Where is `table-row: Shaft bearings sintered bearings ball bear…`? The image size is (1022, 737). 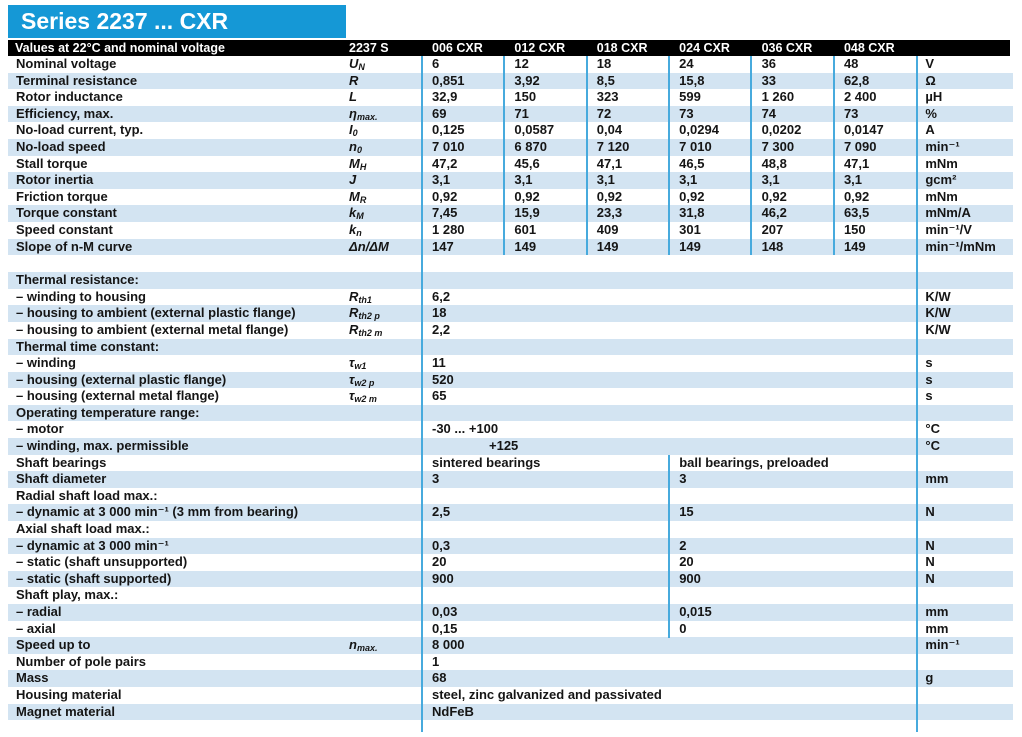
table-row: Shaft bearings sintered bearings ball bear… is located at coordinates (510, 463).